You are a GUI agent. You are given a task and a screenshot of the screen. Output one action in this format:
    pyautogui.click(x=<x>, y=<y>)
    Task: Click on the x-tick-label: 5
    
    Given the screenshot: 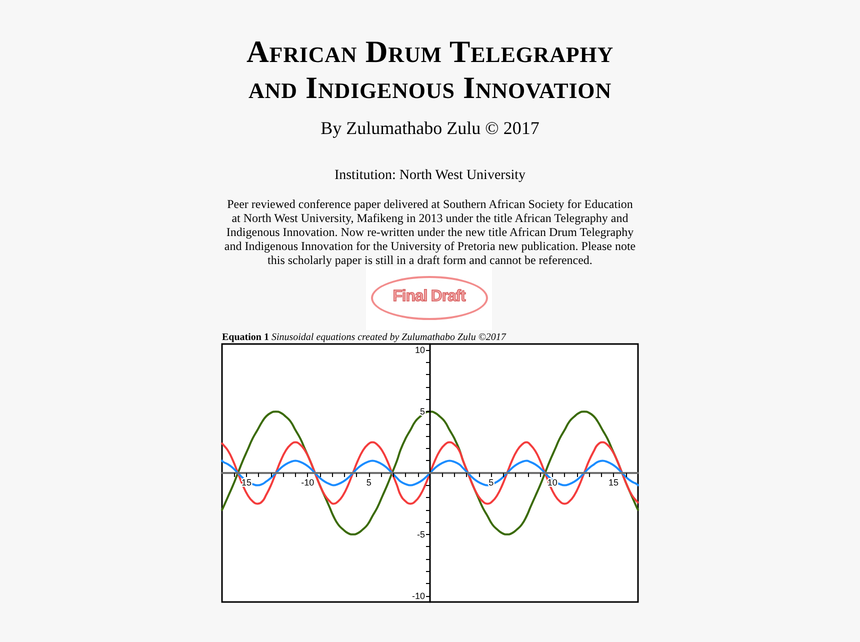 What is the action you would take?
    pyautogui.click(x=369, y=483)
    